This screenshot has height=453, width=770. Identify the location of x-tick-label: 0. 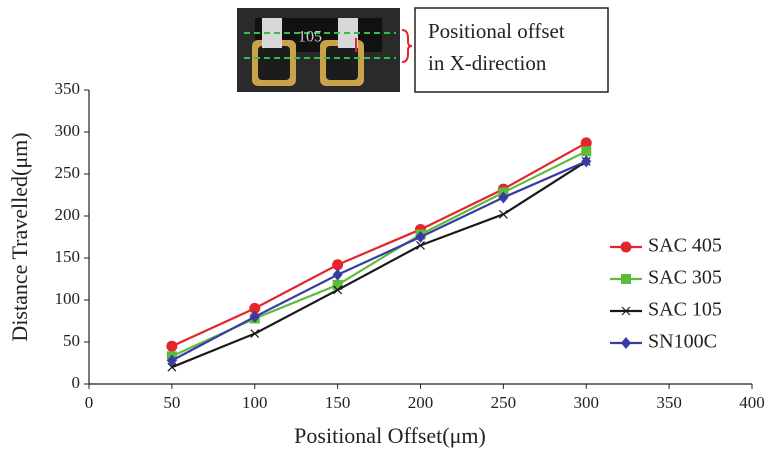
(89, 402).